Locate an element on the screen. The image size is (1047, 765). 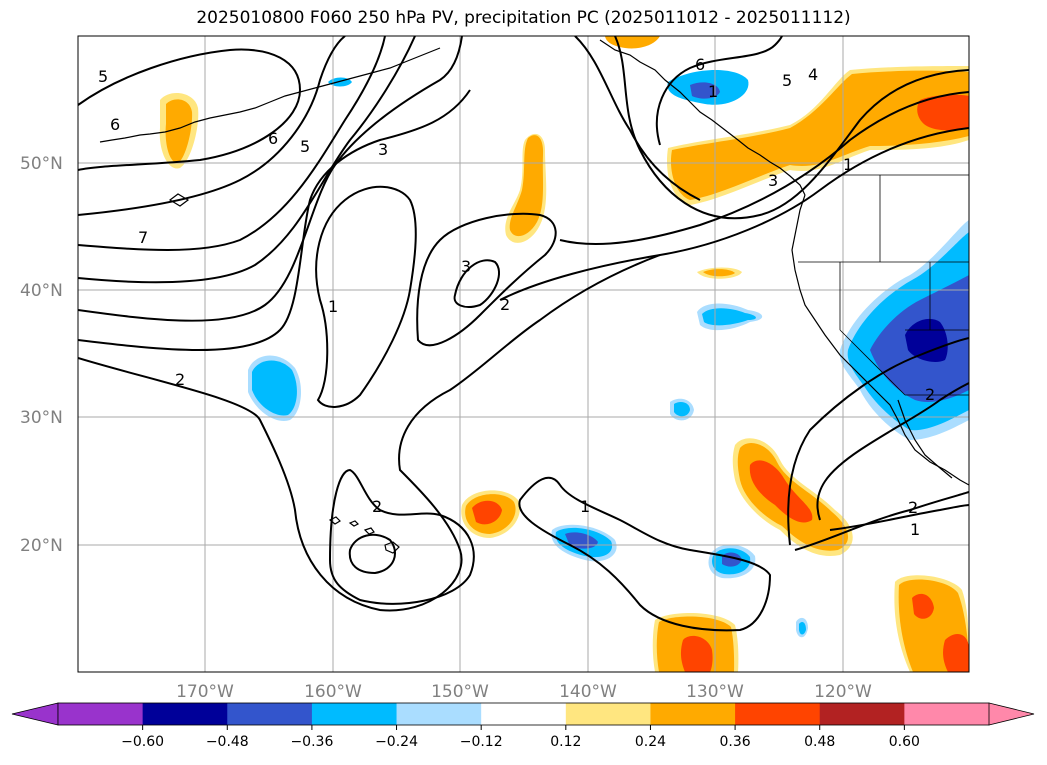
lon-label-170w: 170°W is located at coordinates (205, 692).